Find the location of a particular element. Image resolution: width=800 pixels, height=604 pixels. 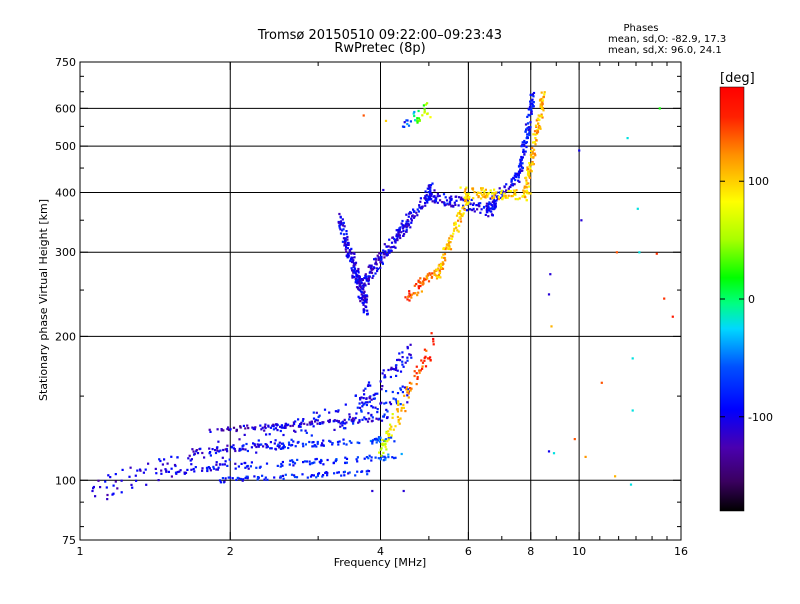

colorbar-label: [deg] is located at coordinates (737, 78).